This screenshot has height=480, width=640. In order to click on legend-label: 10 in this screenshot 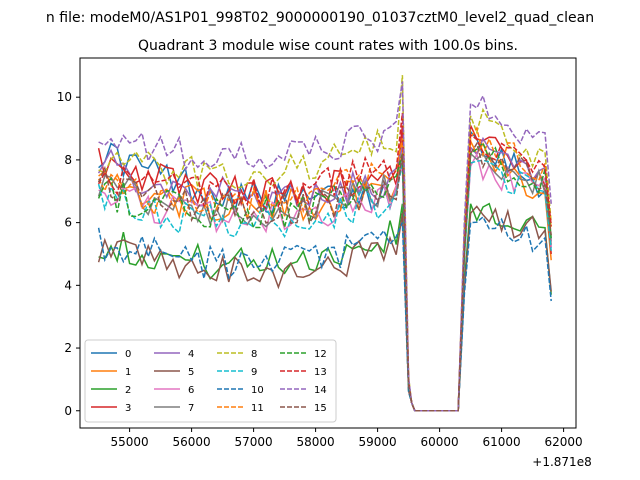, I will do `click(257, 390)`.